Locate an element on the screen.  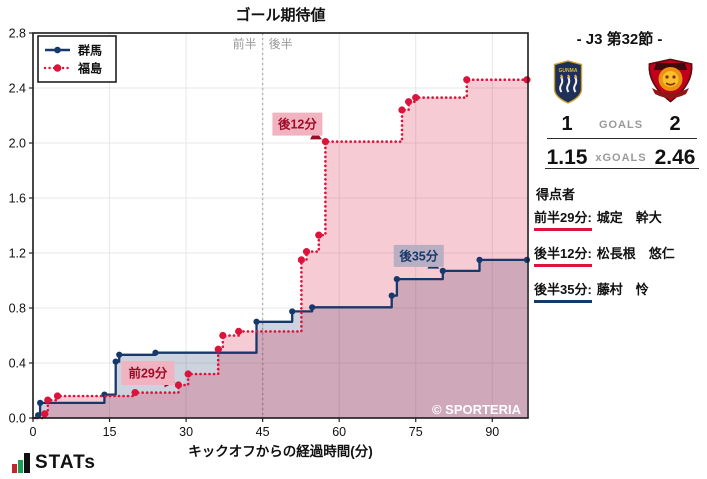
scorer-row: 前半29分: 城定 幹大 is located at coordinates (620, 219).